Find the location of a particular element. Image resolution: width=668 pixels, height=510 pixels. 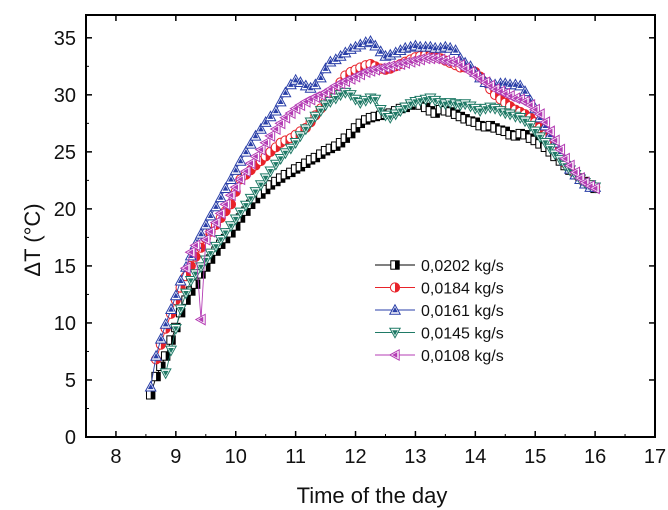

y-tick-label: 35 is located at coordinates (65, 39).